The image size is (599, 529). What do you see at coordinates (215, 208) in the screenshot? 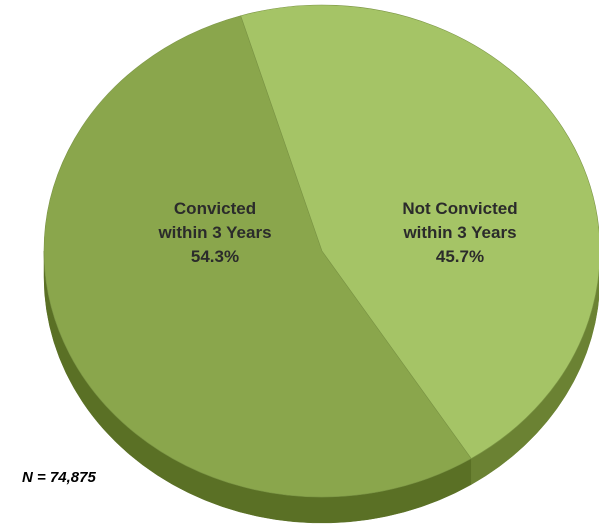
I see `label-convicted-line: Convicted` at bounding box center [215, 208].